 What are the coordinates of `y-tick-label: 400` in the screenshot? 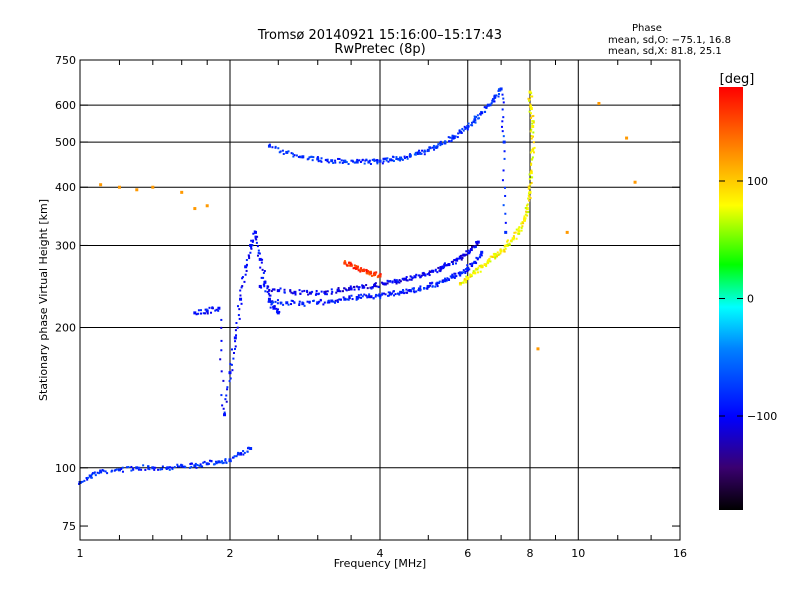 It's located at (65, 187).